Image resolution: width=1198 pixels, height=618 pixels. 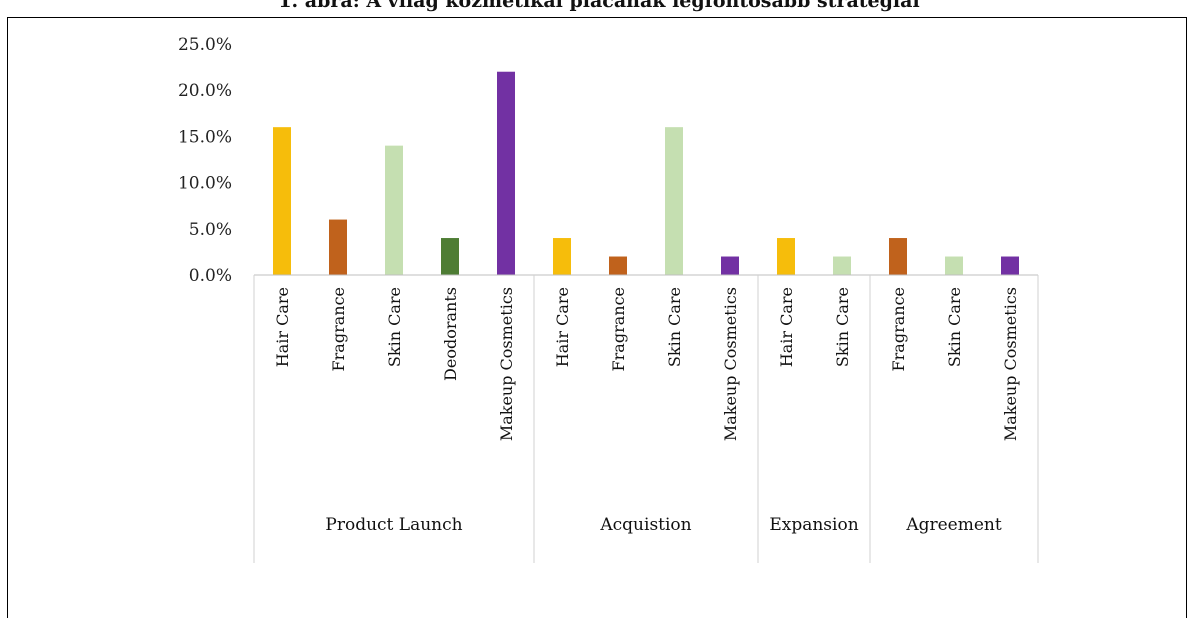 What do you see at coordinates (210, 276) in the screenshot?
I see `y-tick-label: 0.0%` at bounding box center [210, 276].